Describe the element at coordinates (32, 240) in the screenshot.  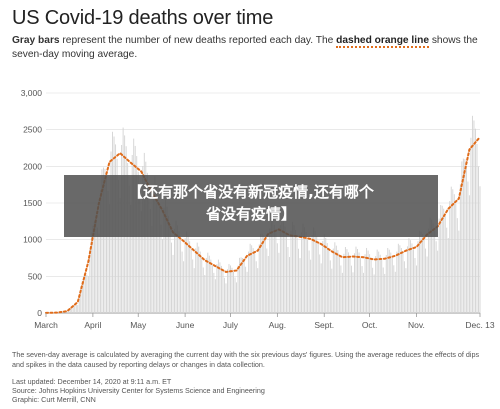
I see `y-tick-label: 1000` at that location.